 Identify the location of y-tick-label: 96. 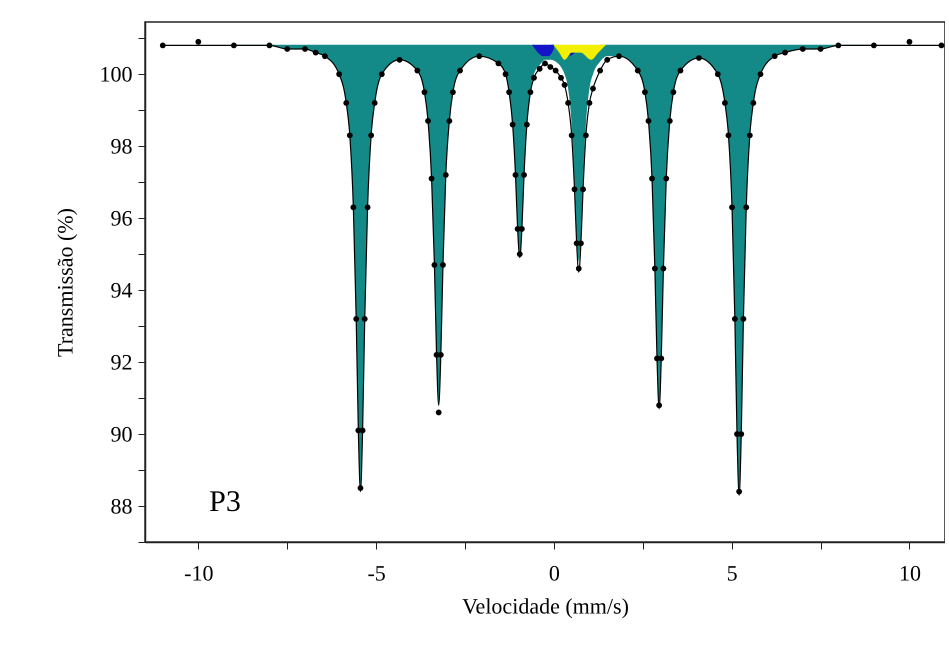
(121, 218).